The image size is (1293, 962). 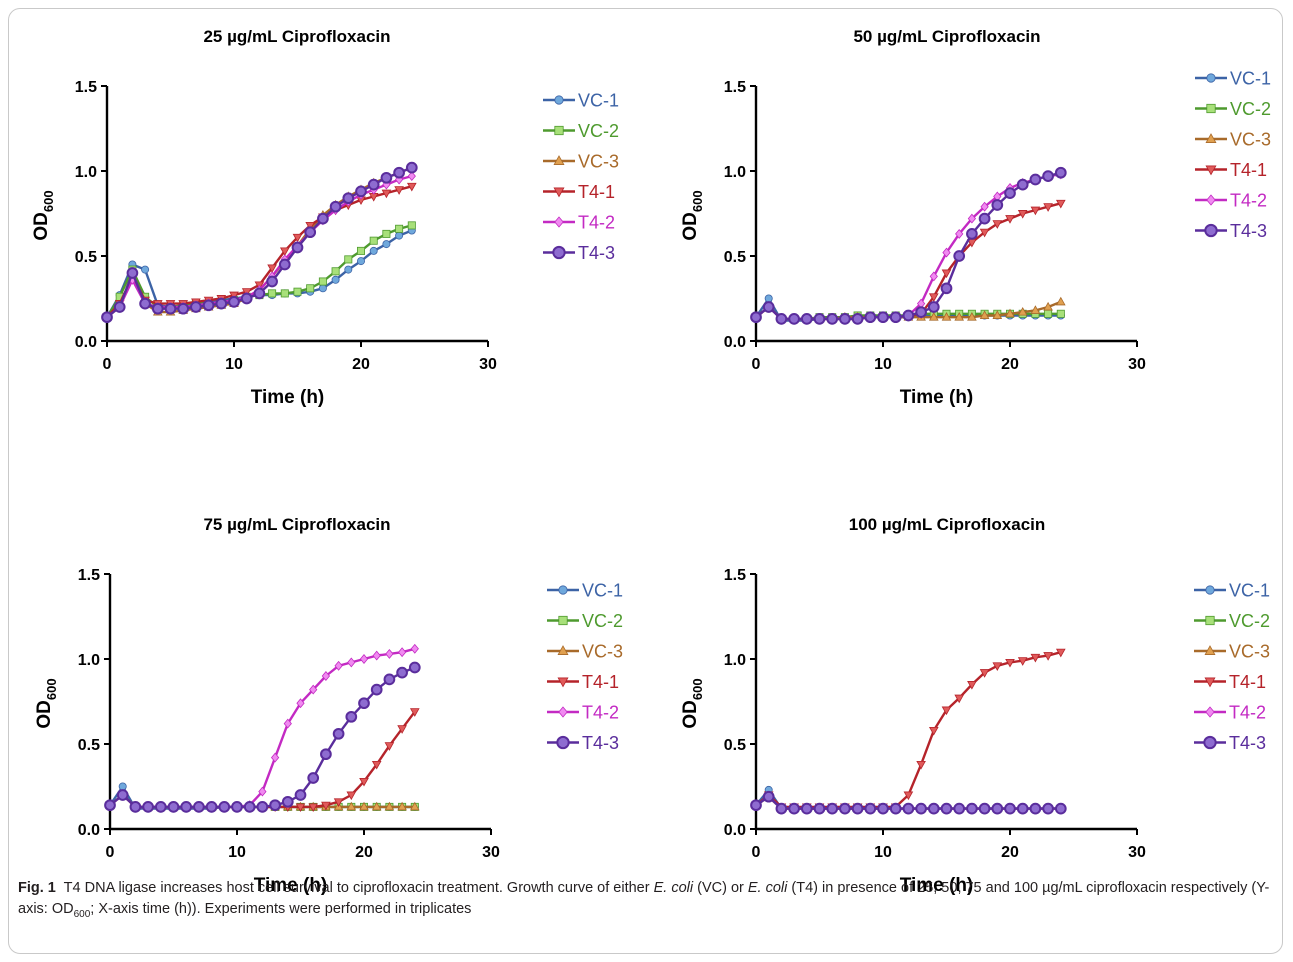 I want to click on chart-title: 75 µg/mL Ciprofloxacin, so click(x=296, y=524).